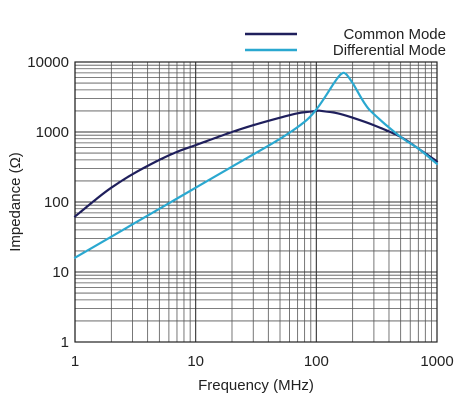 The height and width of the screenshot is (403, 463). What do you see at coordinates (15, 202) in the screenshot?
I see `y-axis-title: Impedance (Ω)` at bounding box center [15, 202].